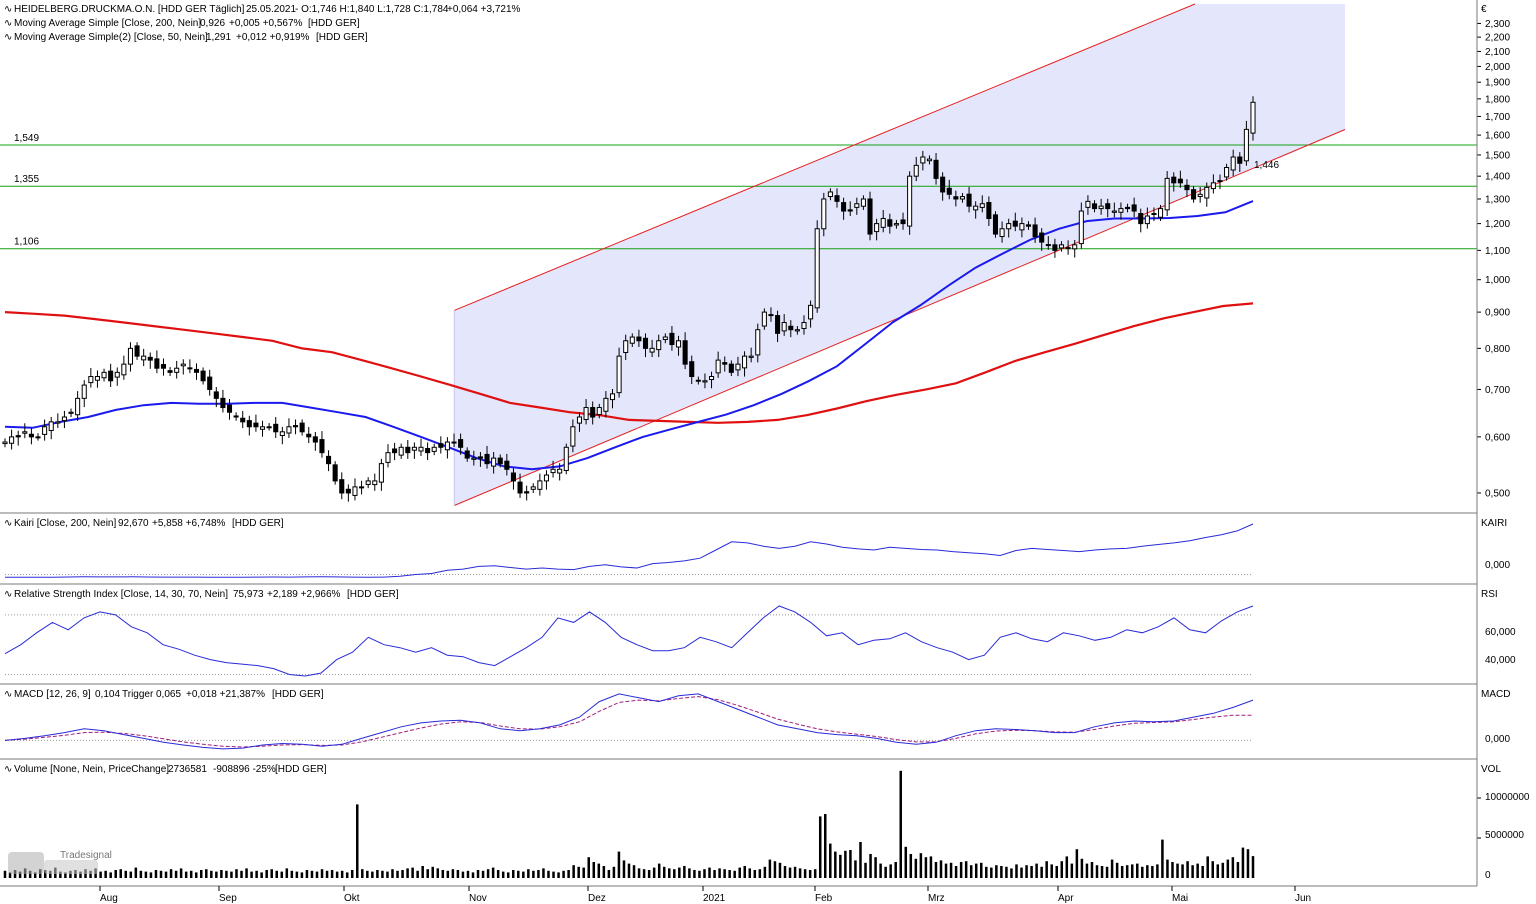 Image resolution: width=1536 pixels, height=904 pixels. Describe the element at coordinates (304, 594) in the screenshot. I see `rsi-change: +2,189 +2,966%` at that location.